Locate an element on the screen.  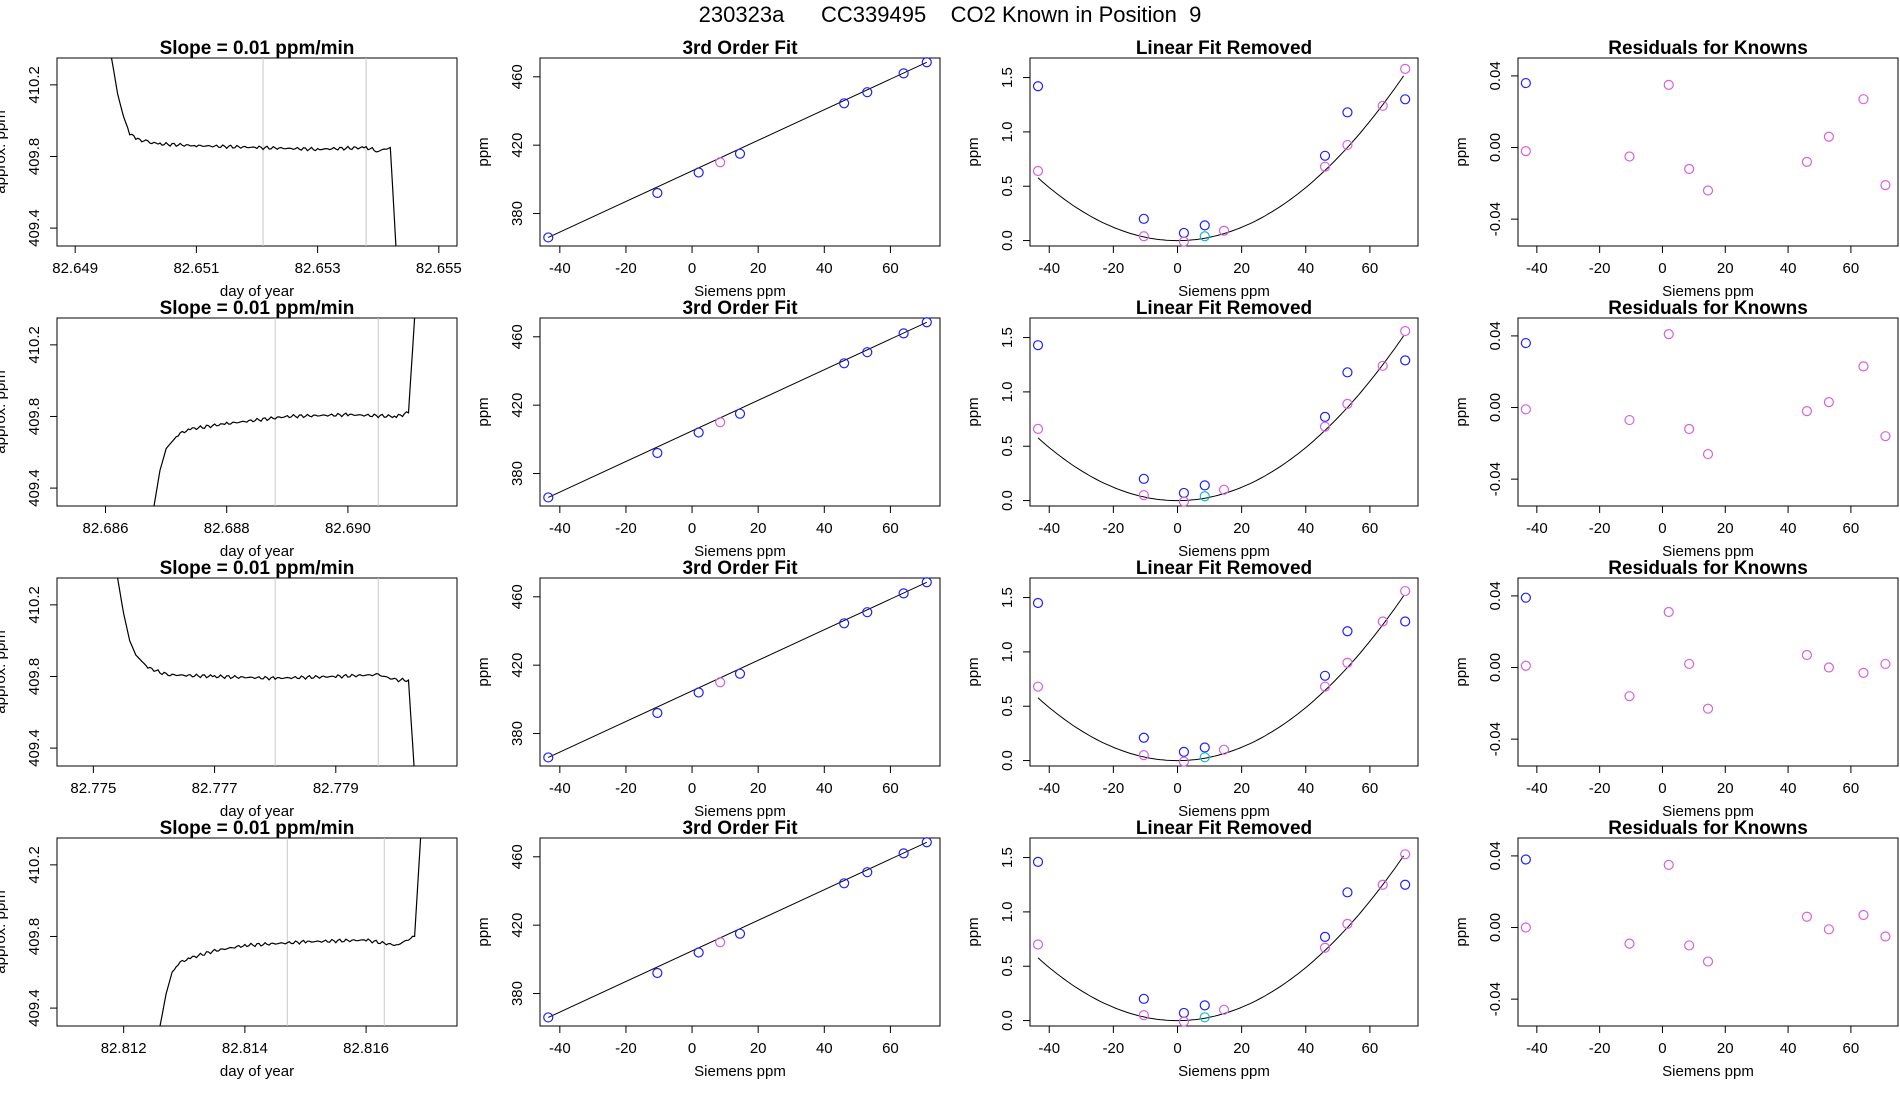
plot-title: Linear Fit Removed is located at coordinates (1224, 828).